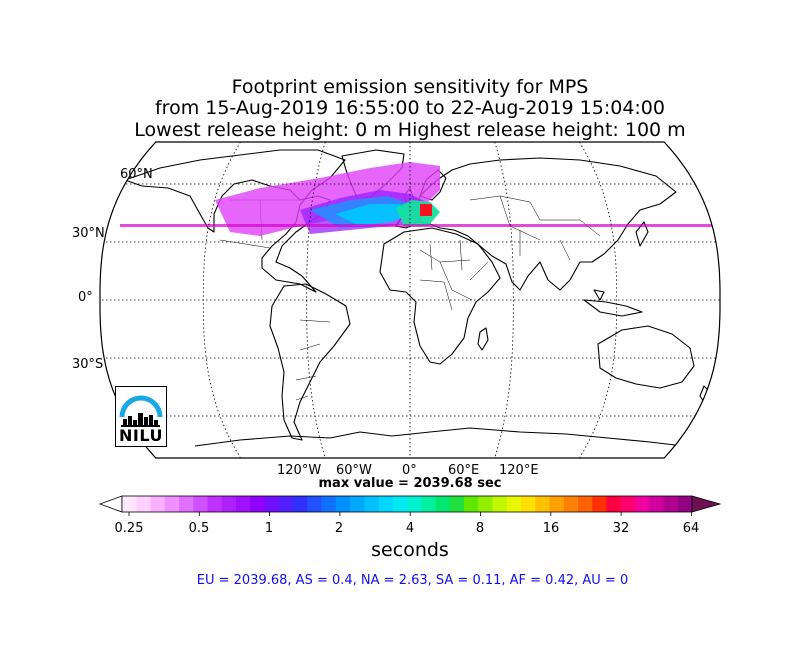 The height and width of the screenshot is (650, 800). What do you see at coordinates (339, 528) in the screenshot?
I see `colorbar-tick-3: 2` at bounding box center [339, 528].